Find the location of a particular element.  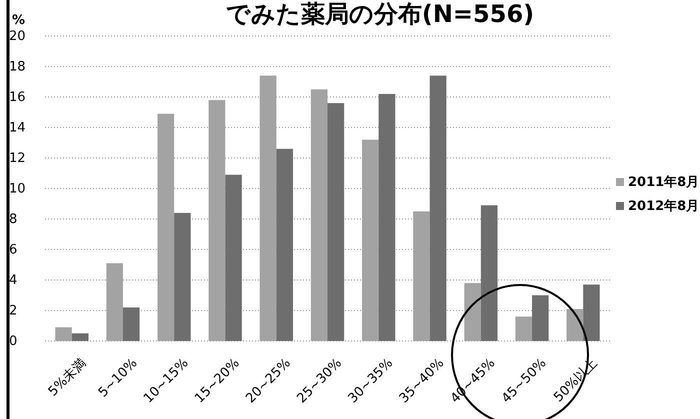

y-tick-label: 12 is located at coordinates (17, 158).